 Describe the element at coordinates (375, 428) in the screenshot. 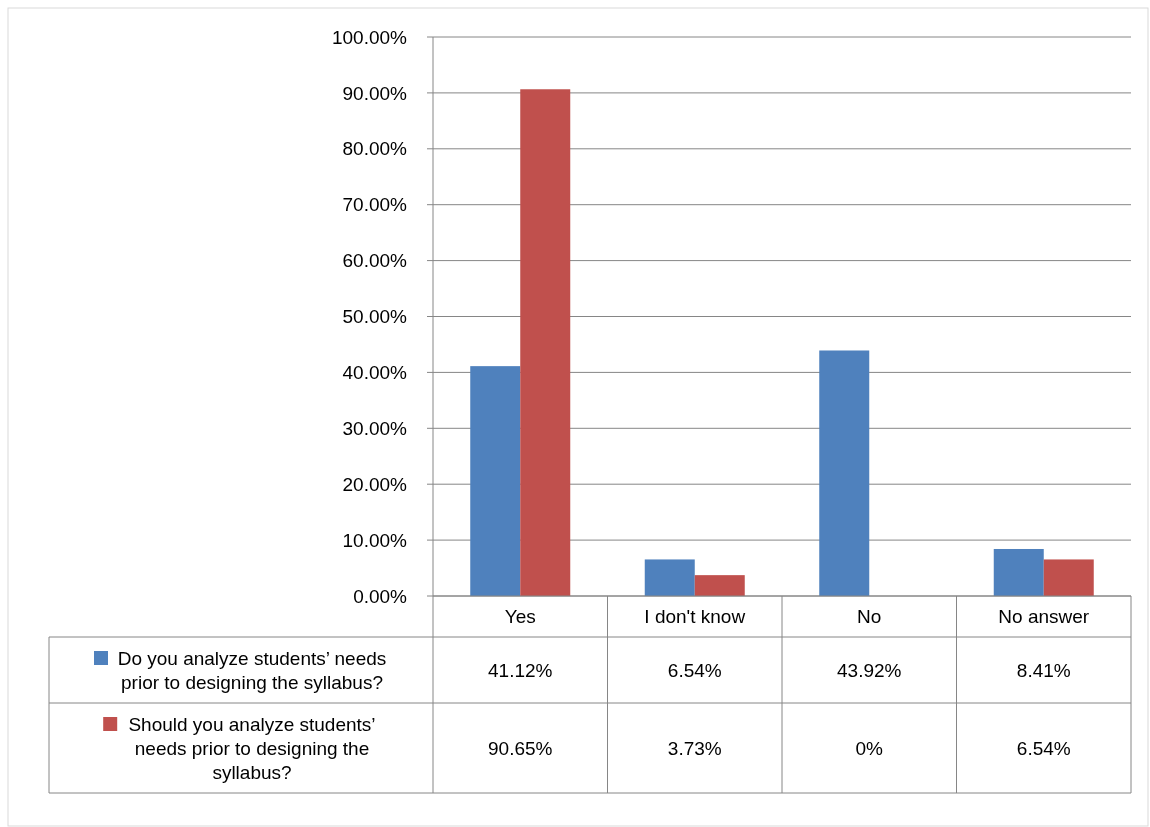

I see `y-tick-label: 30.00%` at that location.